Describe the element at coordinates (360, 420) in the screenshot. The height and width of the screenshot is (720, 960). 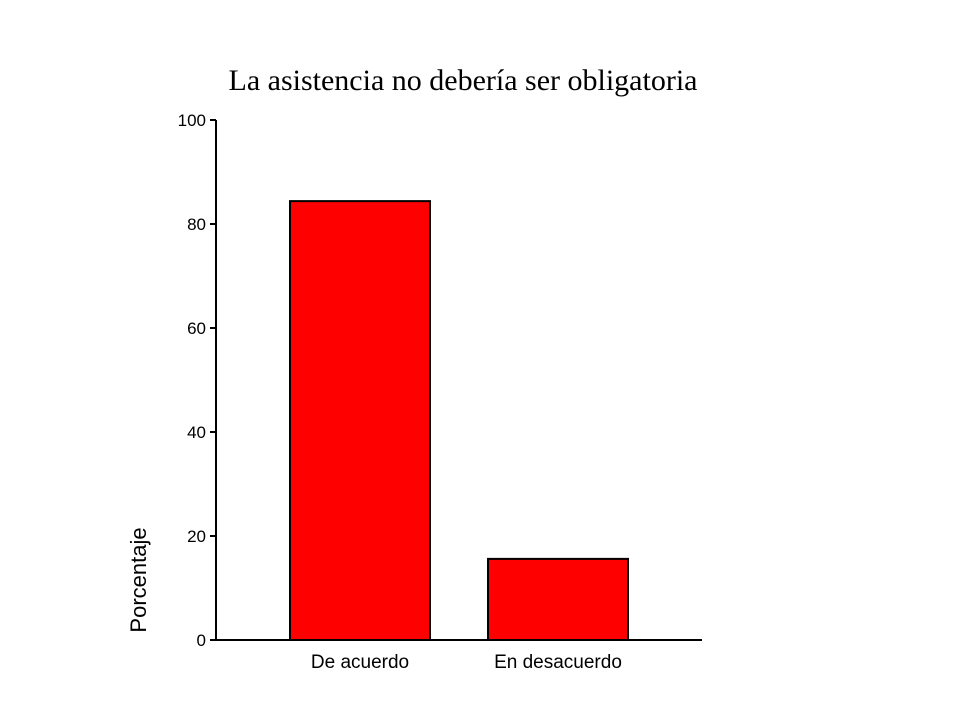
I see `bar-de-acuerdo` at that location.